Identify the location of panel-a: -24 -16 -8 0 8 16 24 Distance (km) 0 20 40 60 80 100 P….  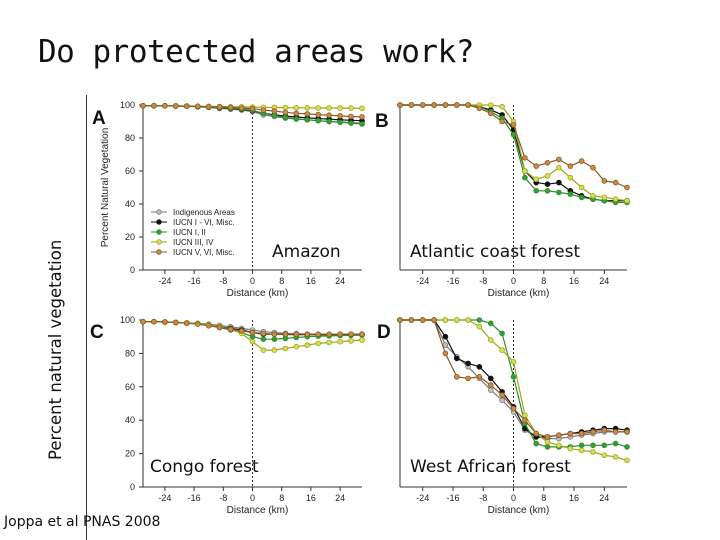
(228, 199).